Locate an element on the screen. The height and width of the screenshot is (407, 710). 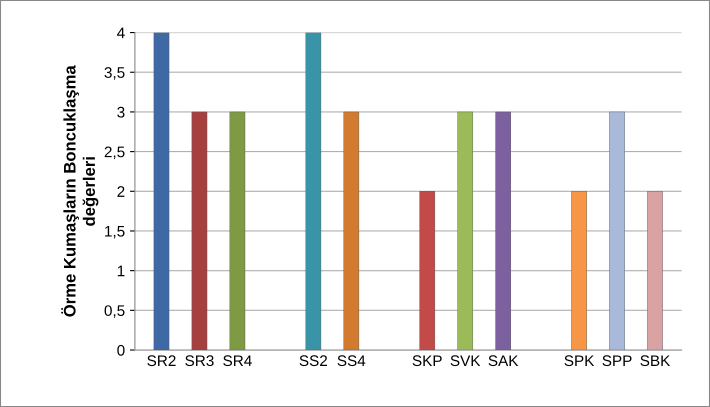
y-tick-label: 2,5 is located at coordinates (114, 153).